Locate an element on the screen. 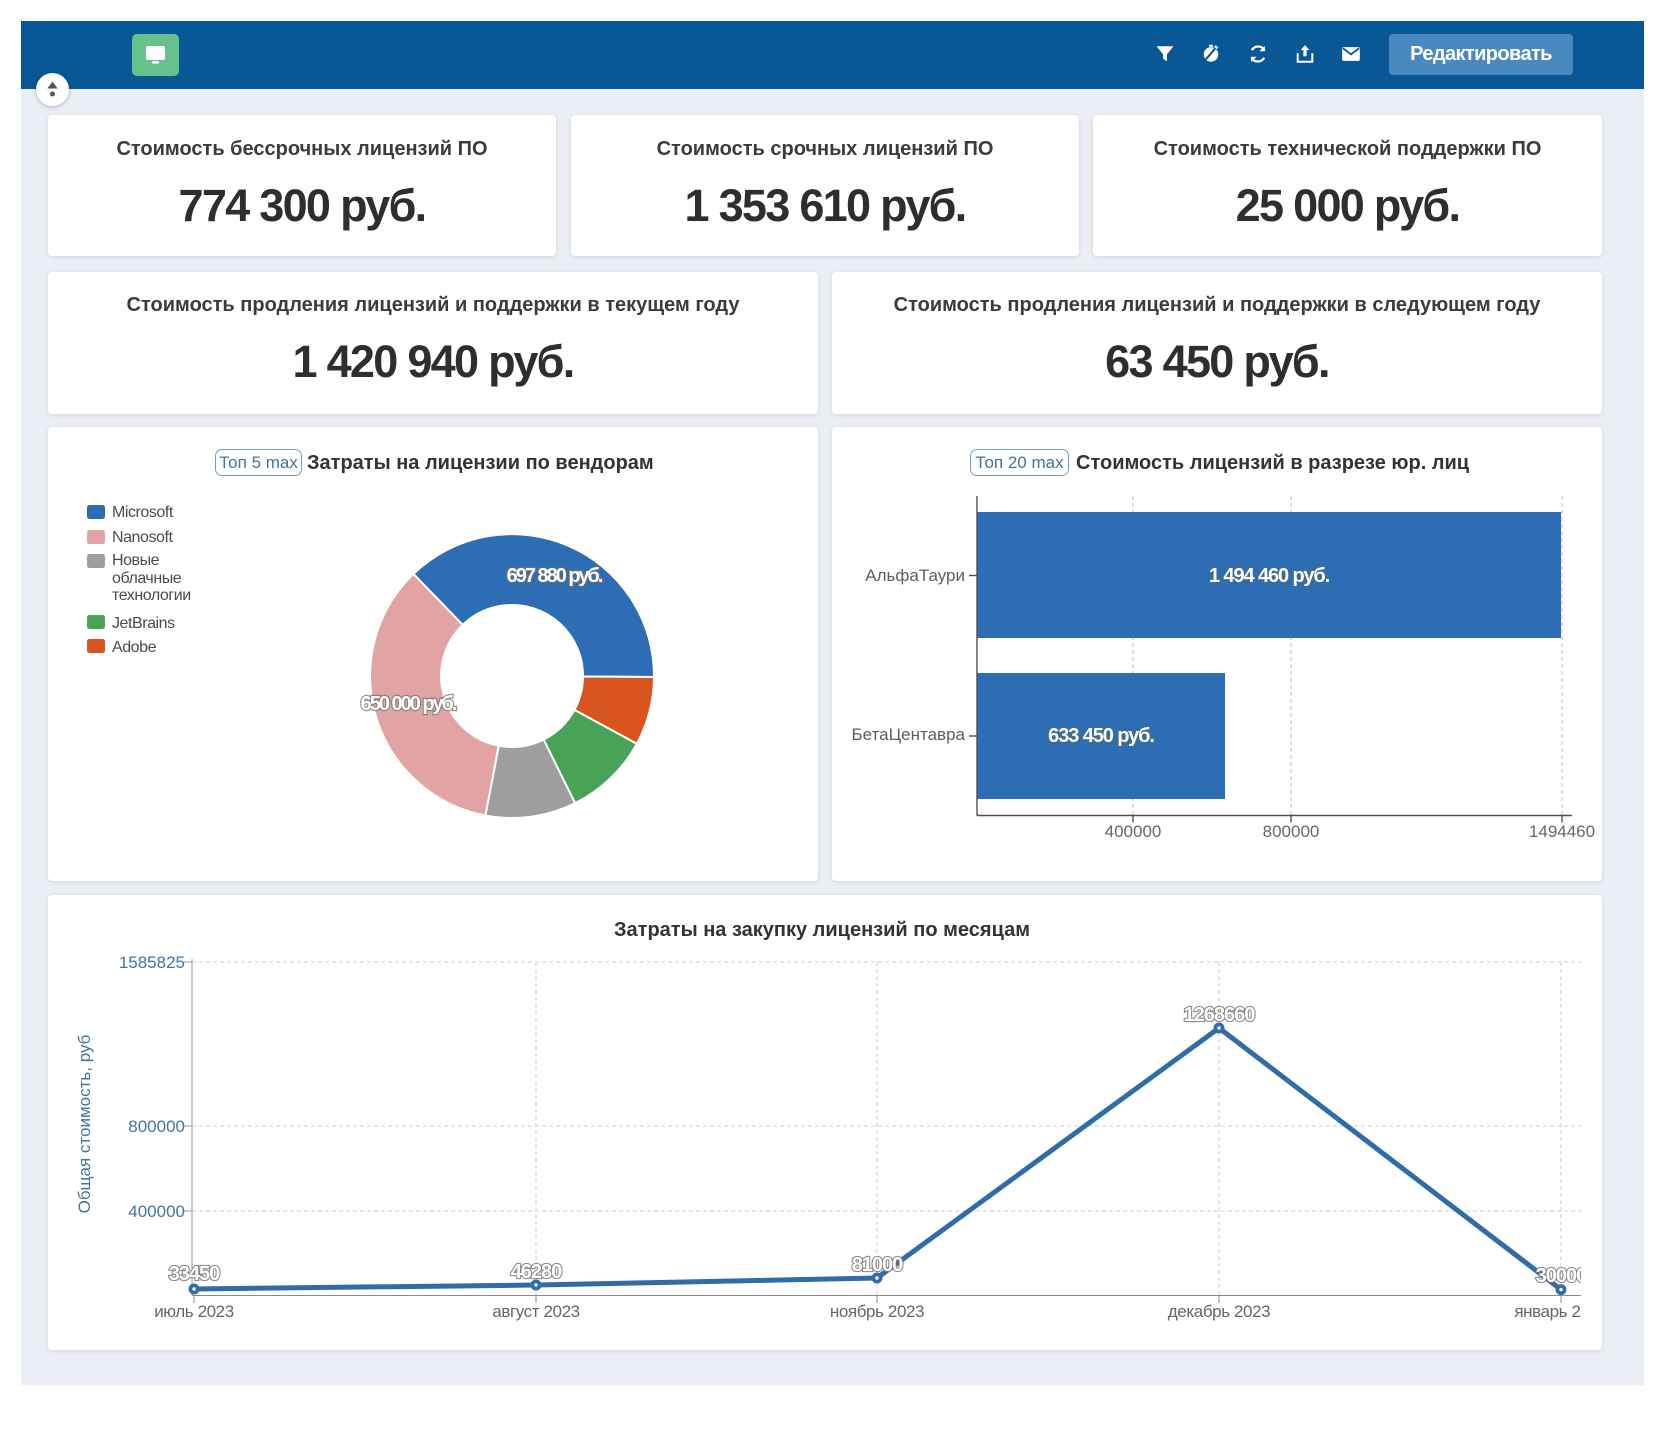 Image resolution: width=1665 pixels, height=1435 pixels. svg-text: 1585825 is located at coordinates (152, 962).